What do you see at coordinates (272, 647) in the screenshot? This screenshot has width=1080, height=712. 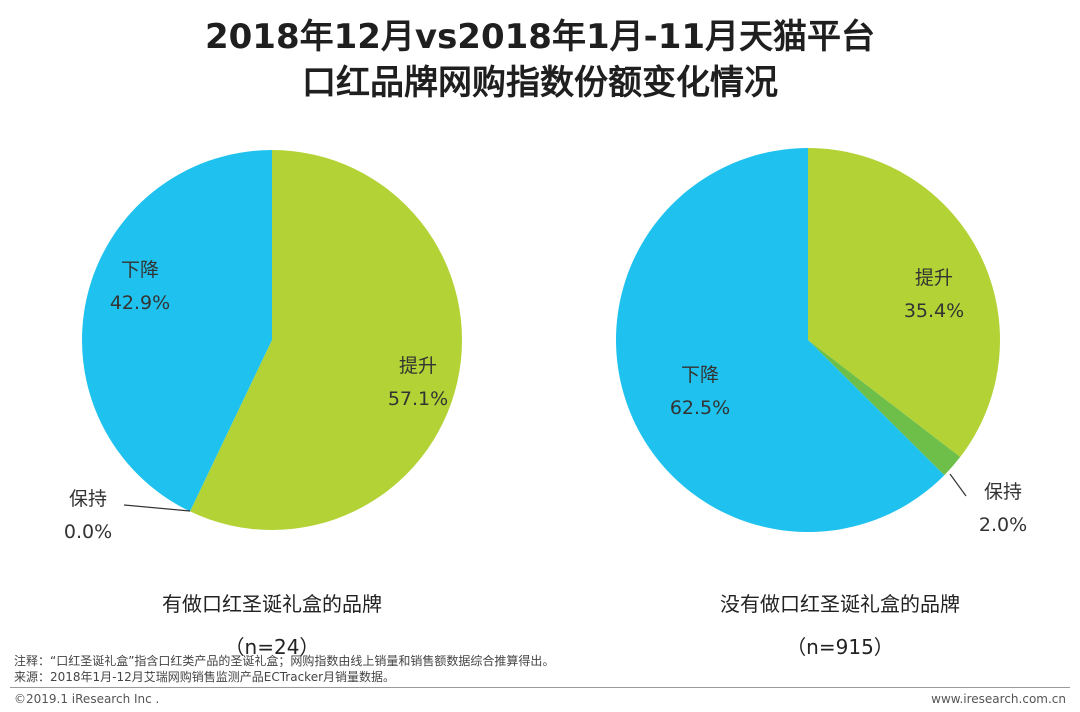 I see `sample-size-label: （n=24）` at bounding box center [272, 647].